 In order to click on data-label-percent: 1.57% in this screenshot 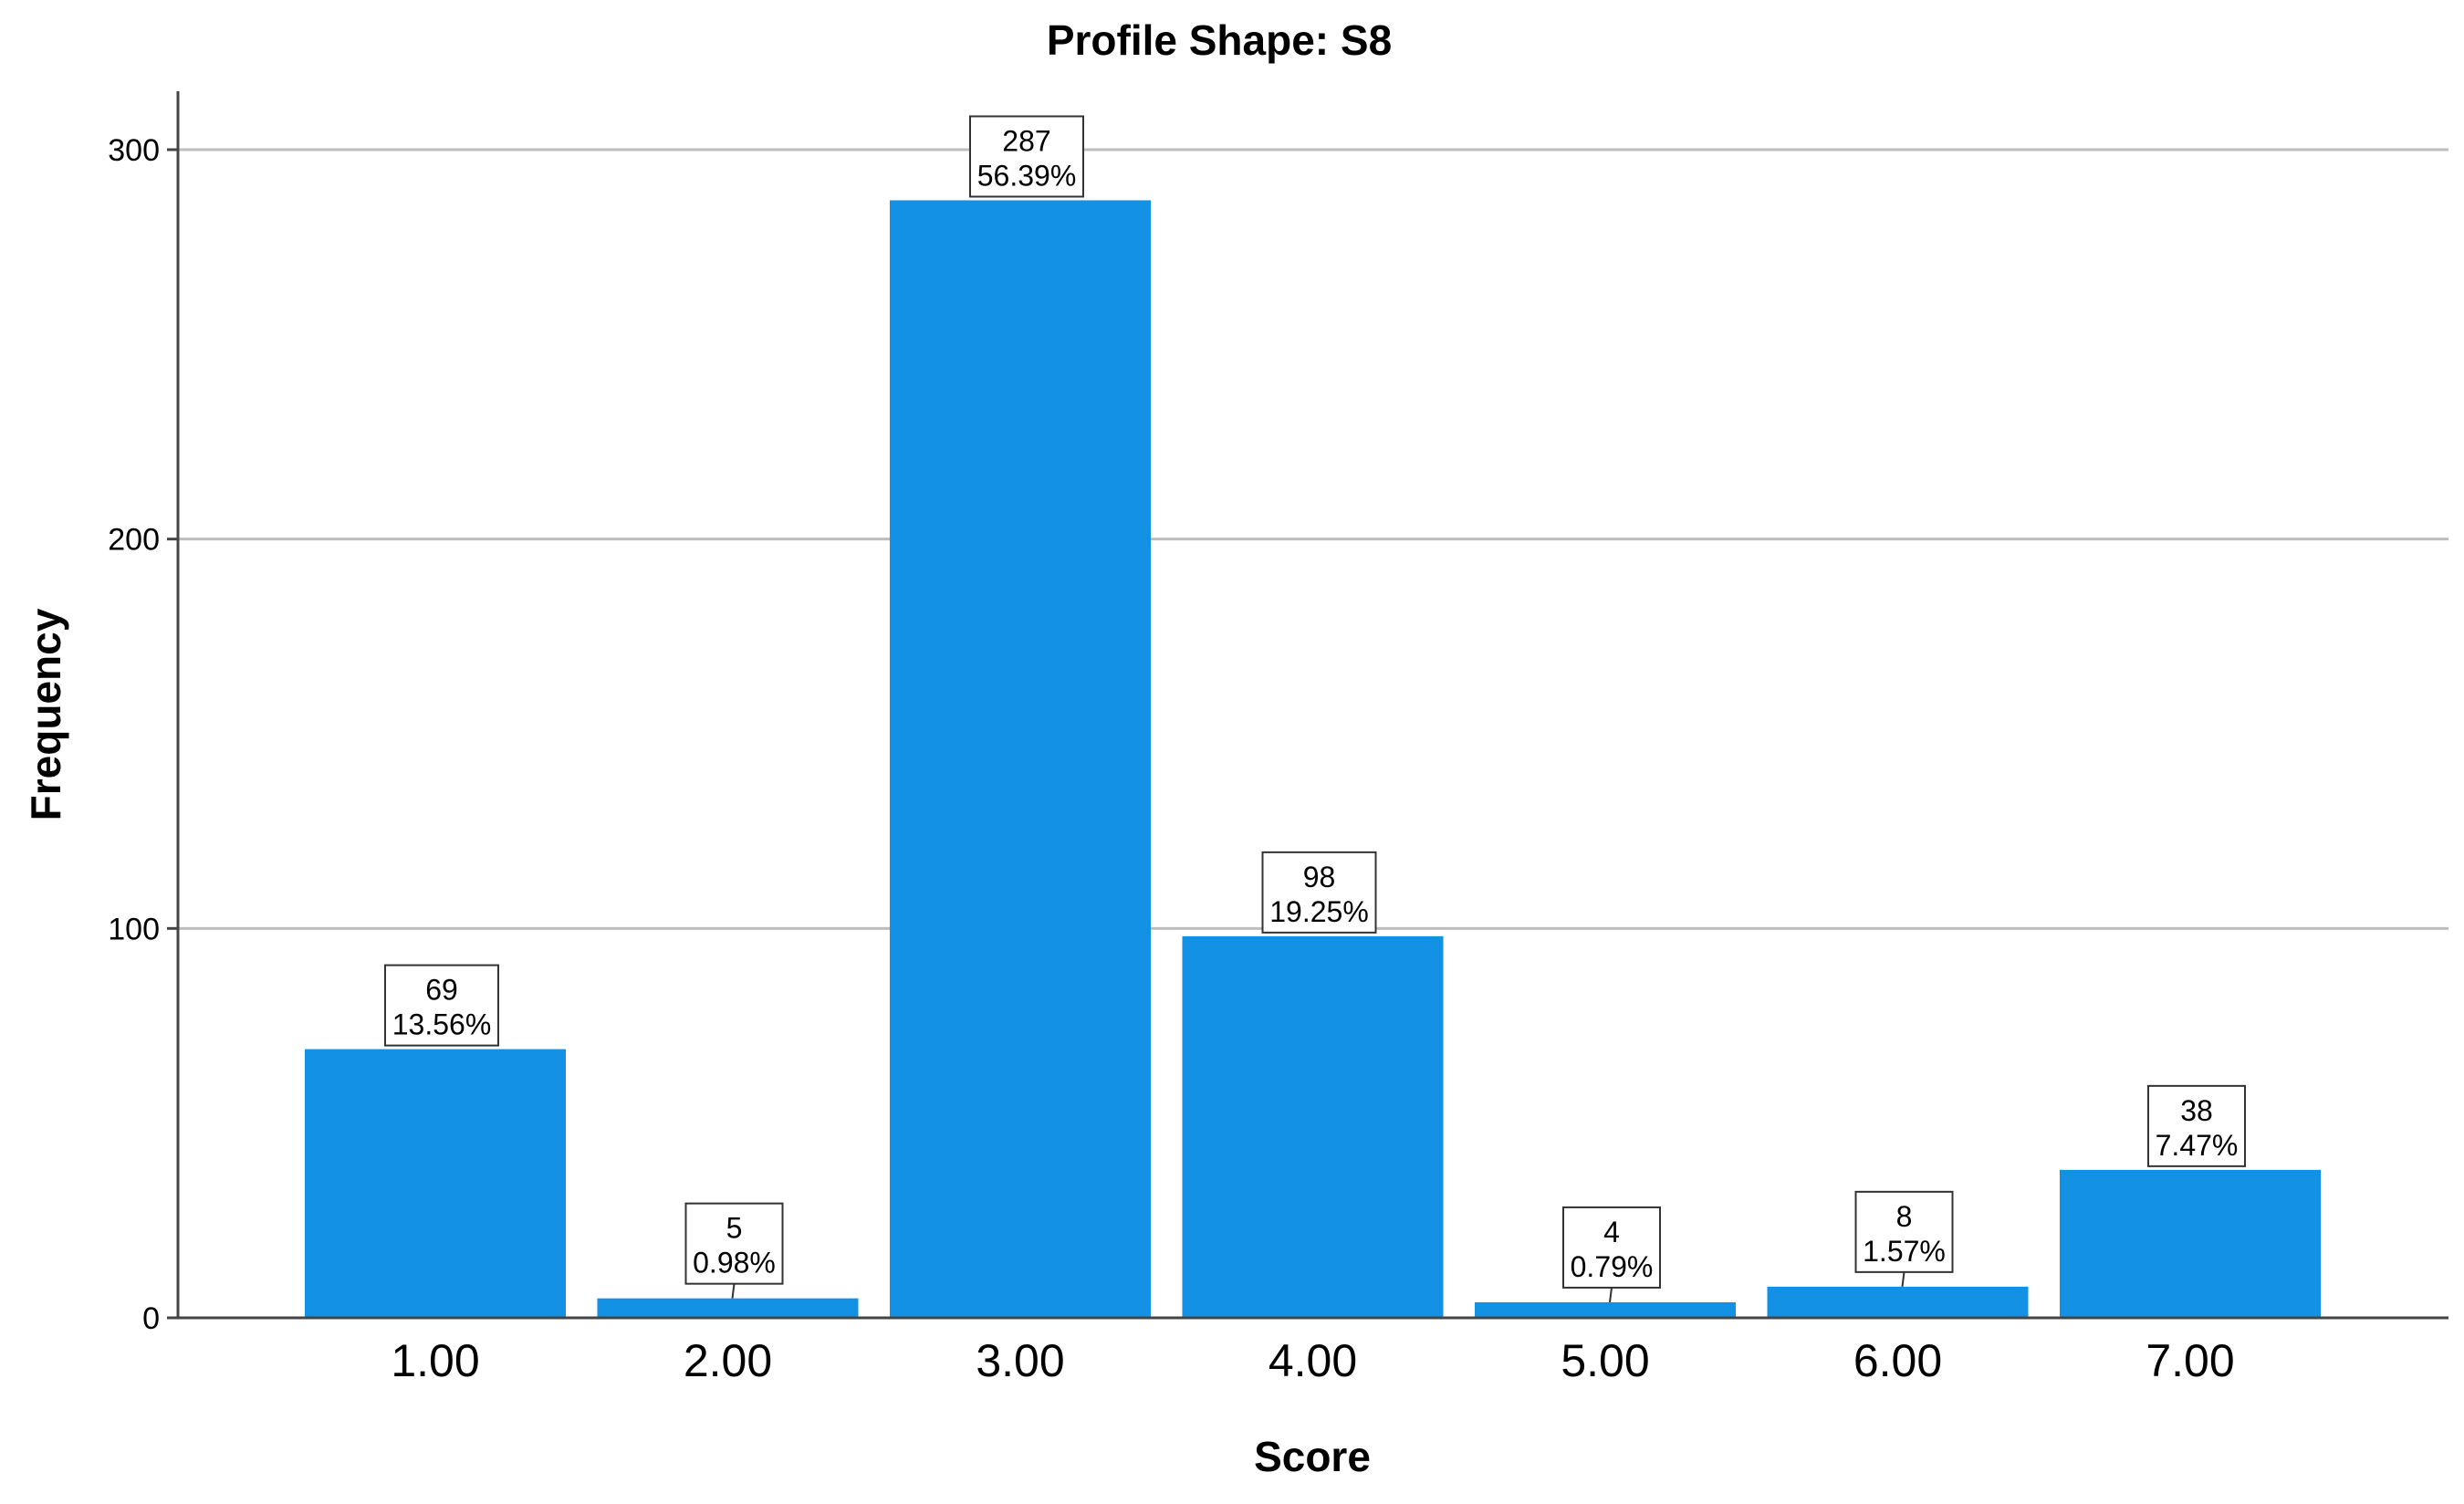, I will do `click(1905, 1251)`.